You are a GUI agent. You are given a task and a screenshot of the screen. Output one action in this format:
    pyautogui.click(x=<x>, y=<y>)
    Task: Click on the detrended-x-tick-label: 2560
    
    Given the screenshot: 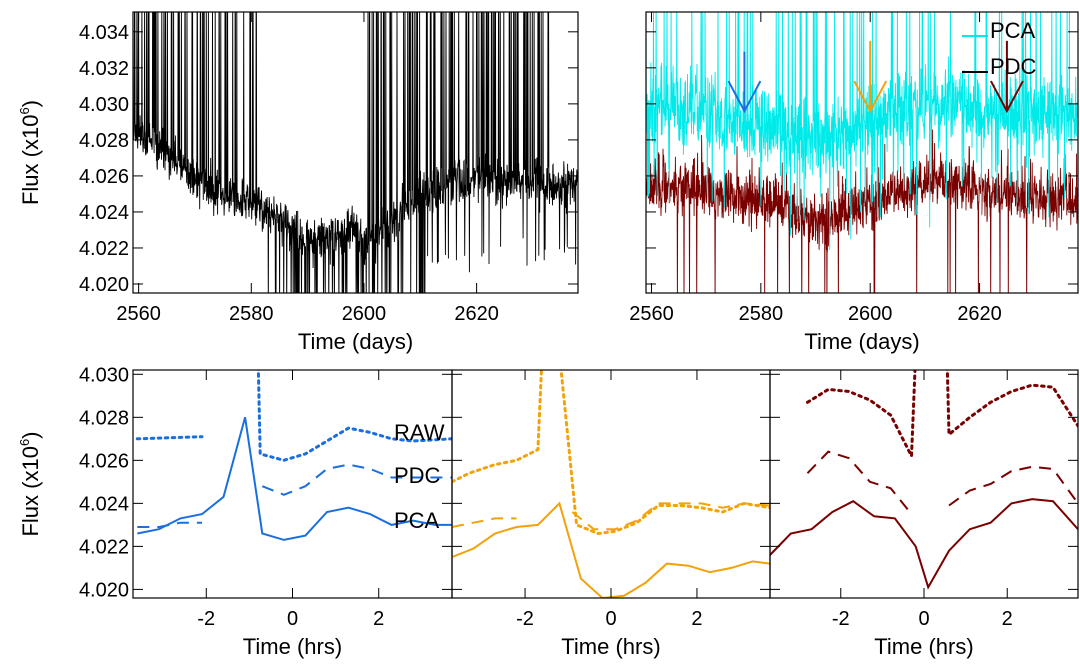 What is the action you would take?
    pyautogui.click(x=651, y=314)
    